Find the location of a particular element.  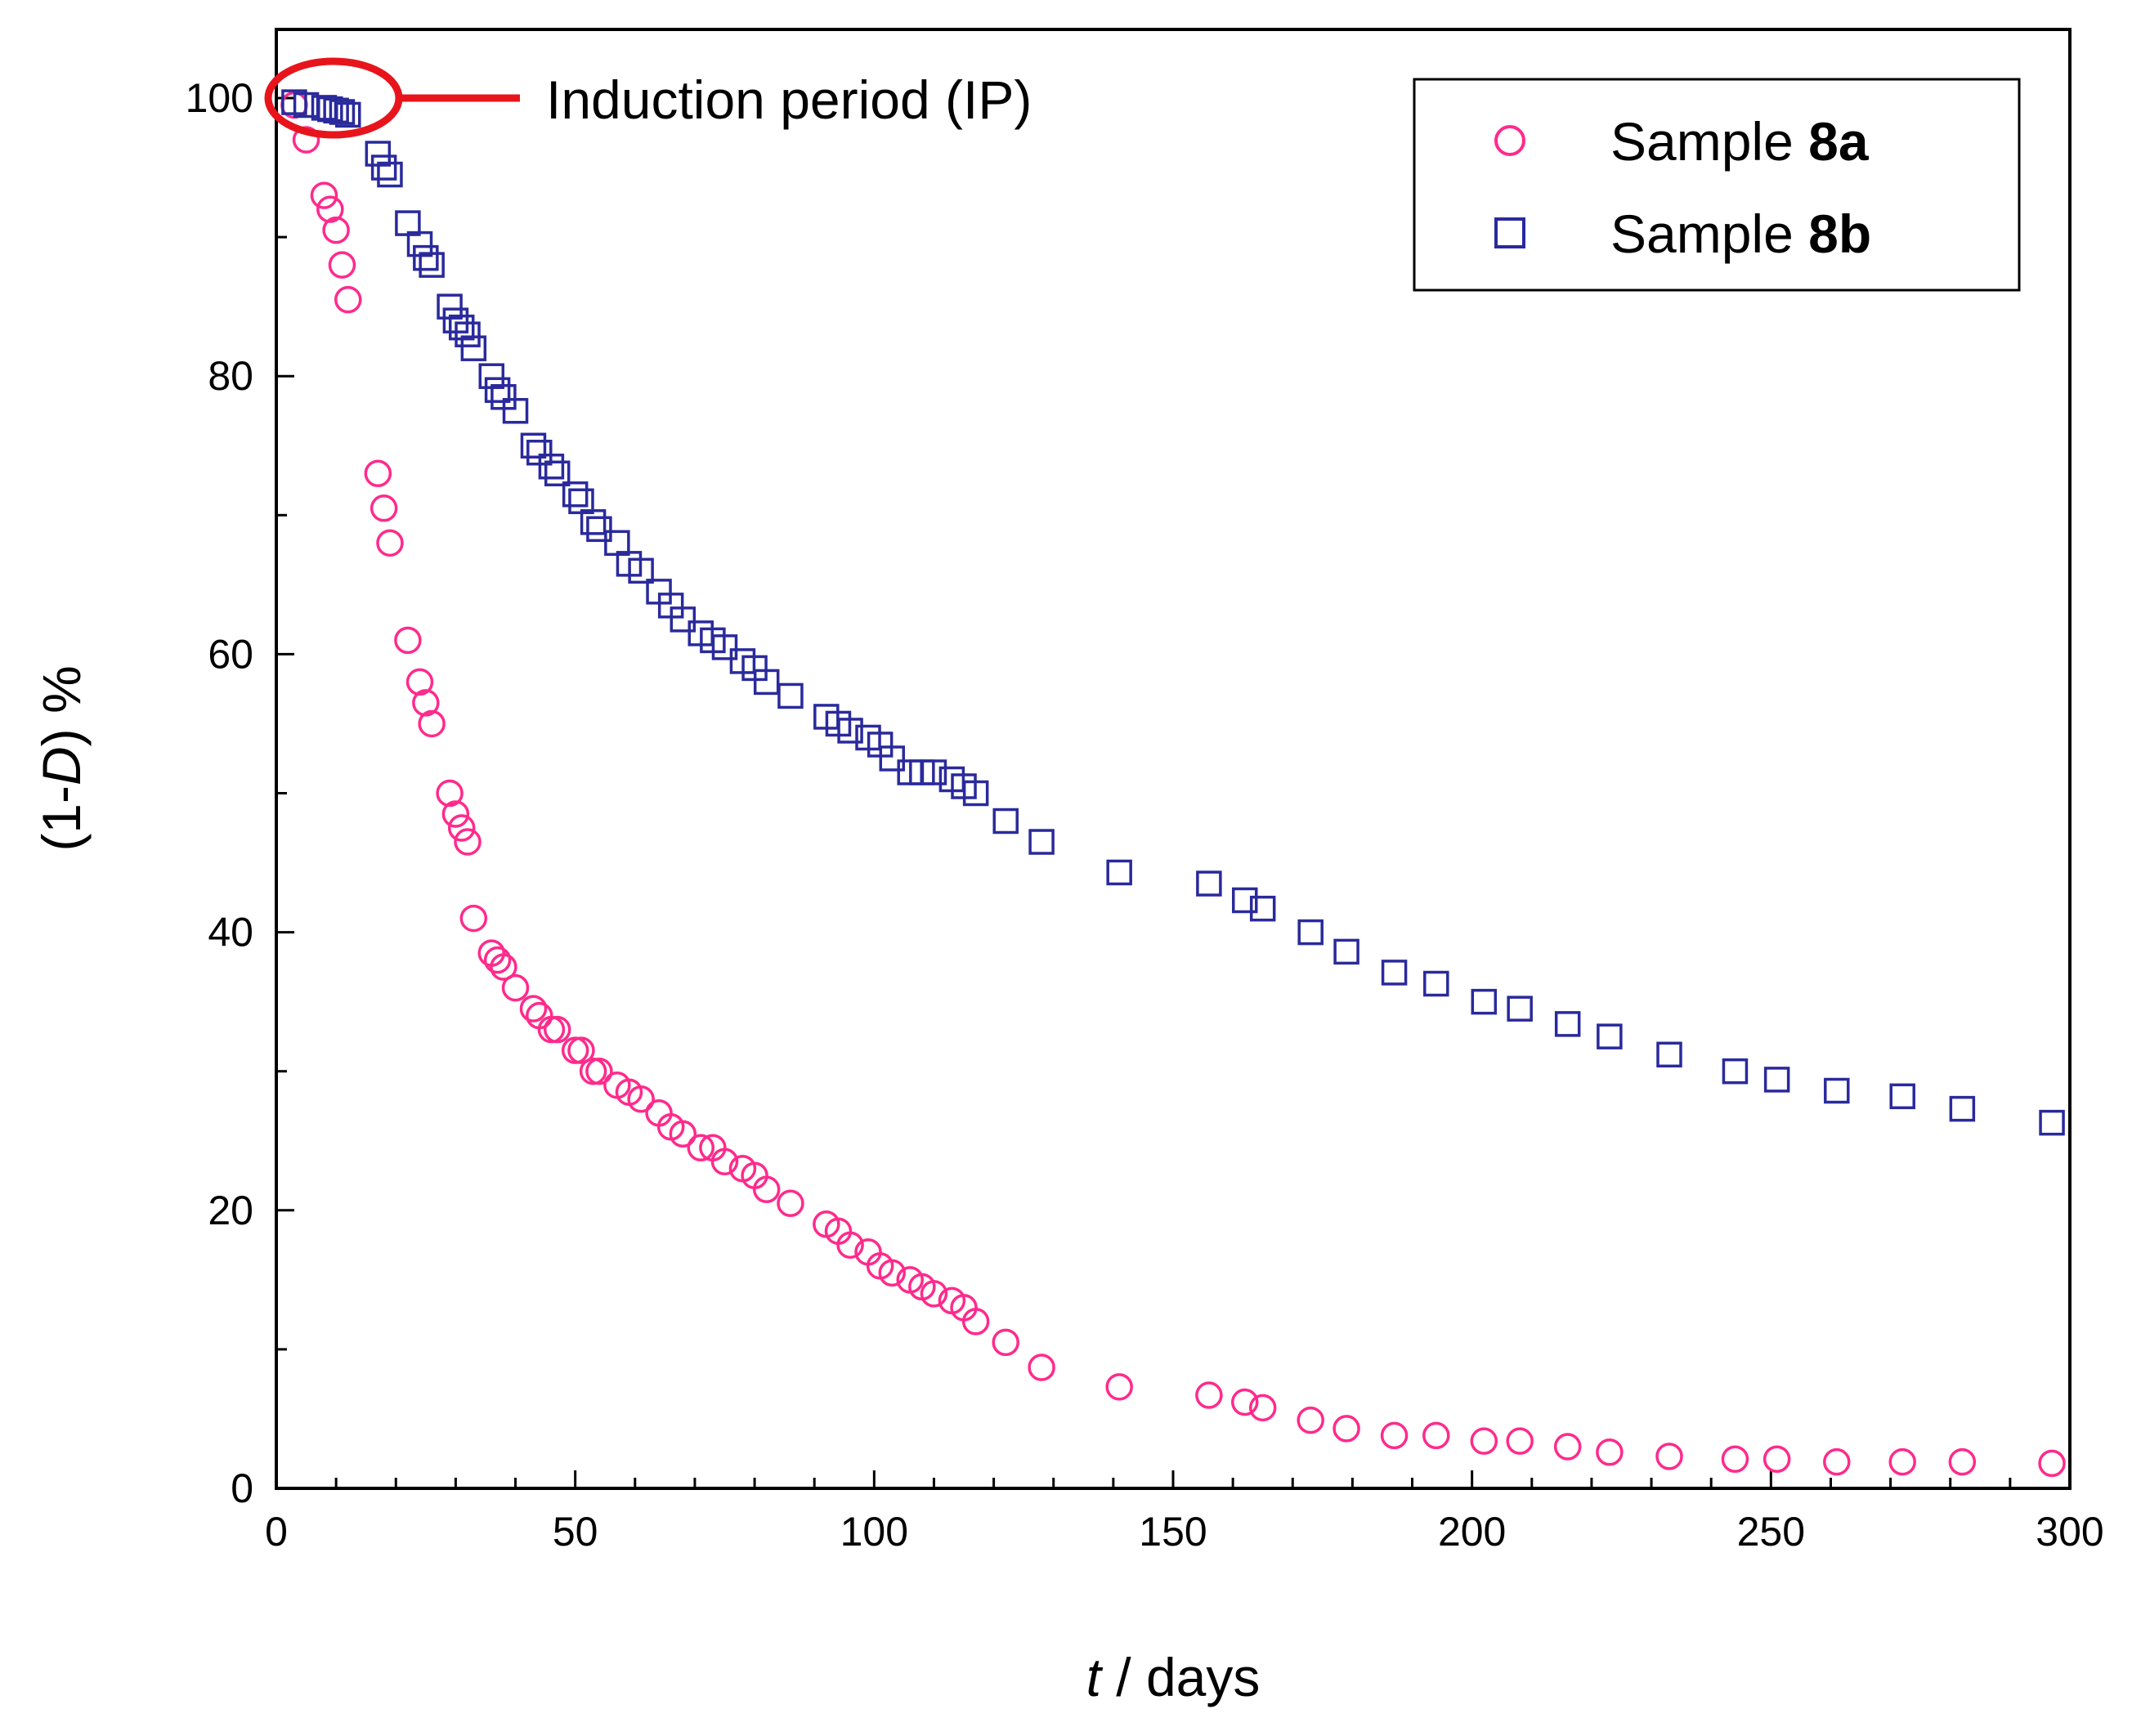

x-tick-label: 150 is located at coordinates (1173, 1532).